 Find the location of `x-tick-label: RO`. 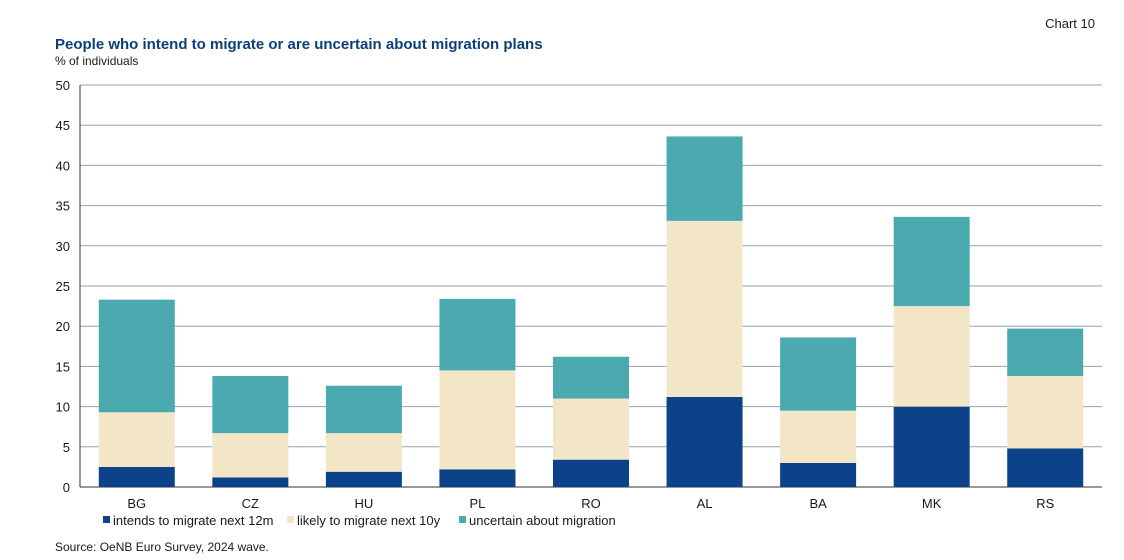

x-tick-label: RO is located at coordinates (591, 503).